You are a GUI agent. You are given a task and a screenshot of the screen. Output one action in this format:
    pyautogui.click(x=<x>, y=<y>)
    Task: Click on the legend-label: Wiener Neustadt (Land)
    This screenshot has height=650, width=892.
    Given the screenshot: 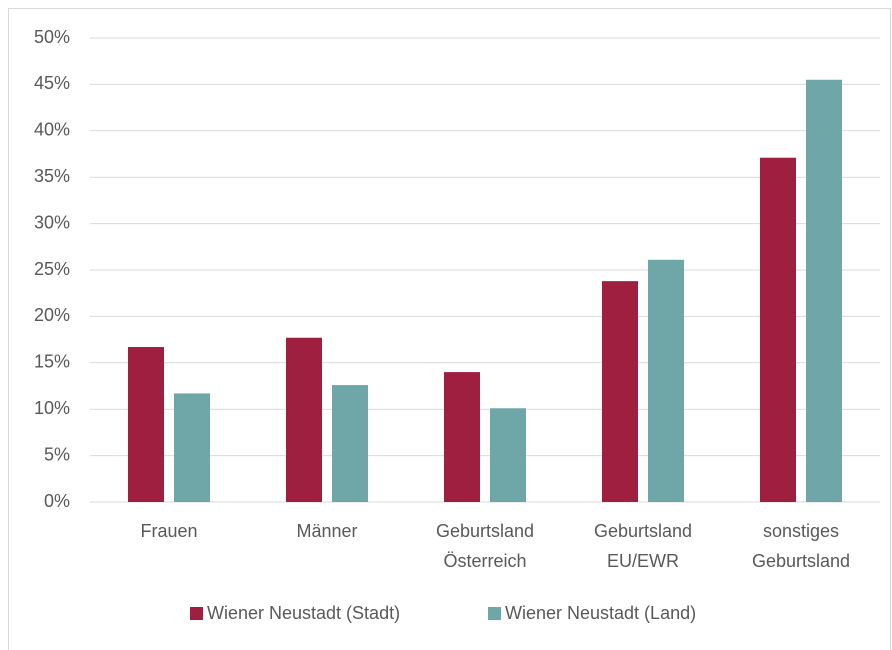 What is the action you would take?
    pyautogui.click(x=600, y=613)
    